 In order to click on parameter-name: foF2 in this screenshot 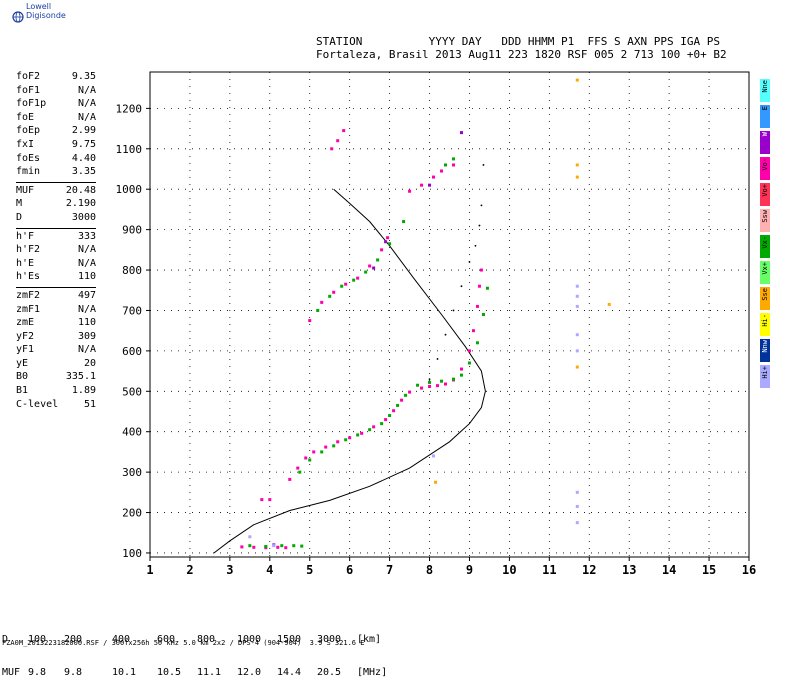, I will do `click(28, 76)`.